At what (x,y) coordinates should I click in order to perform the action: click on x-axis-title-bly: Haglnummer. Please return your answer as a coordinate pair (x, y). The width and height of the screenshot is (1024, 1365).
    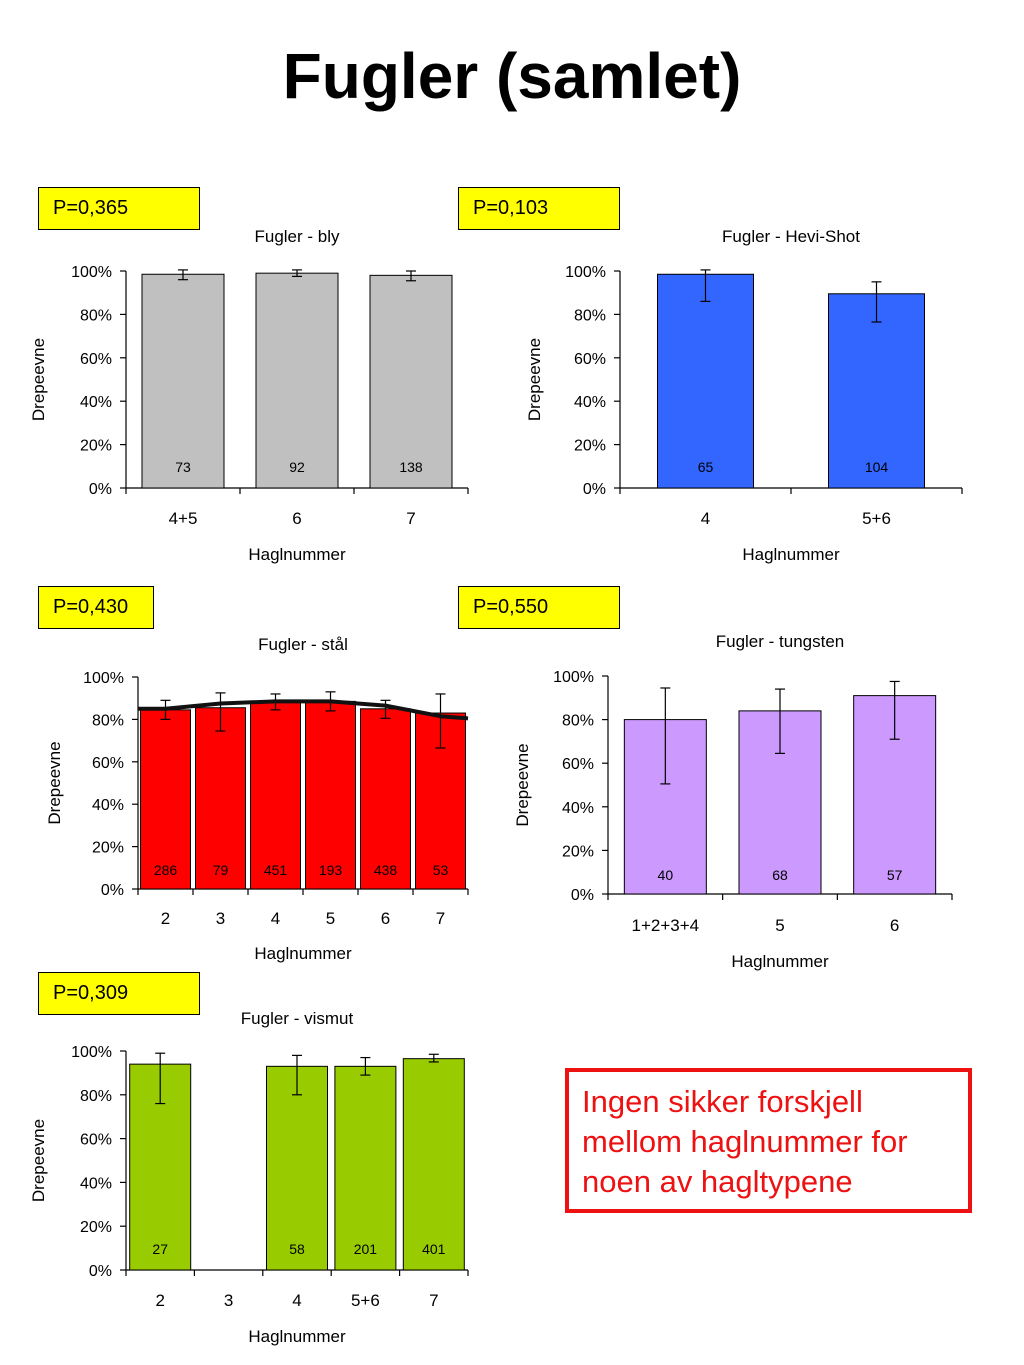
    Looking at the image, I should click on (297, 554).